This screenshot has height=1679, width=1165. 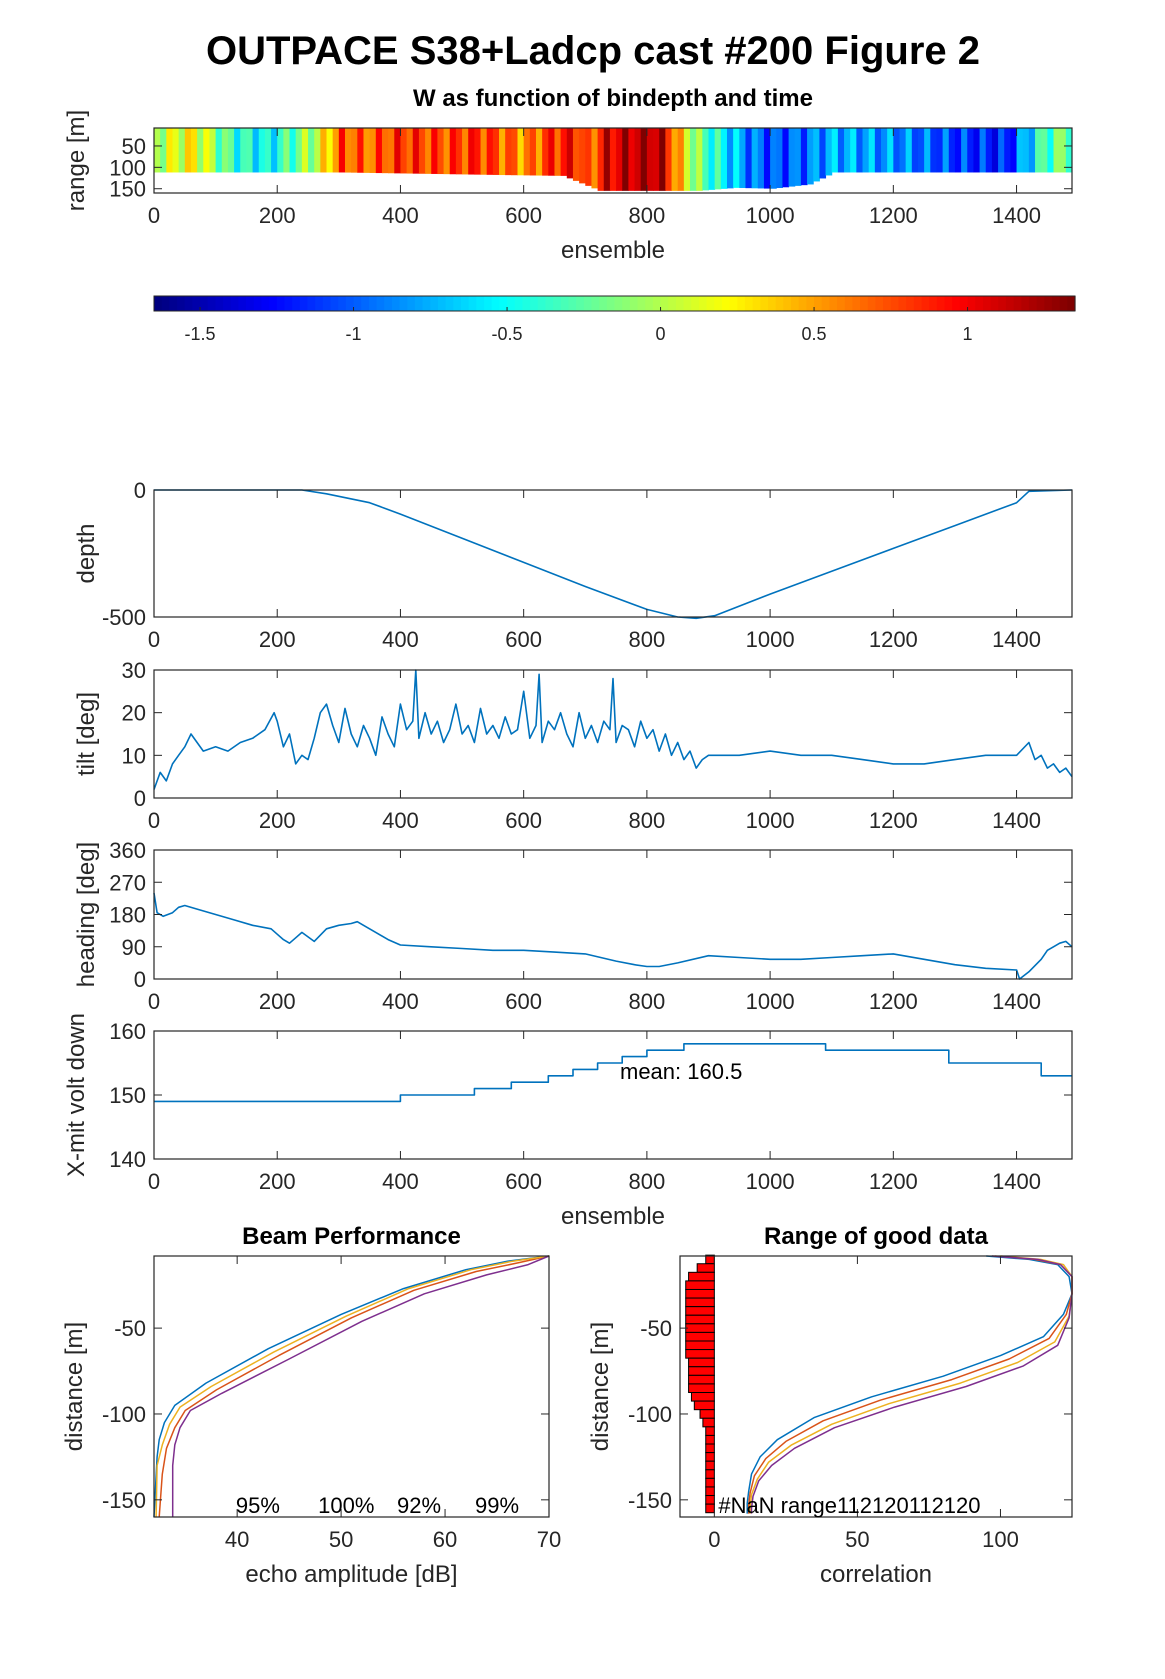 I want to click on tilt-panel-xtick-label: 200, so click(x=277, y=820).